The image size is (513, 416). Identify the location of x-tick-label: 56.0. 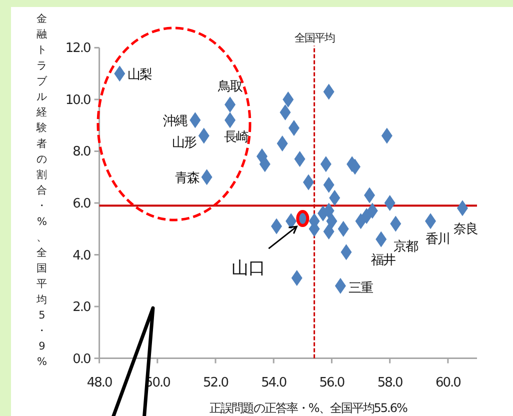
(332, 382).